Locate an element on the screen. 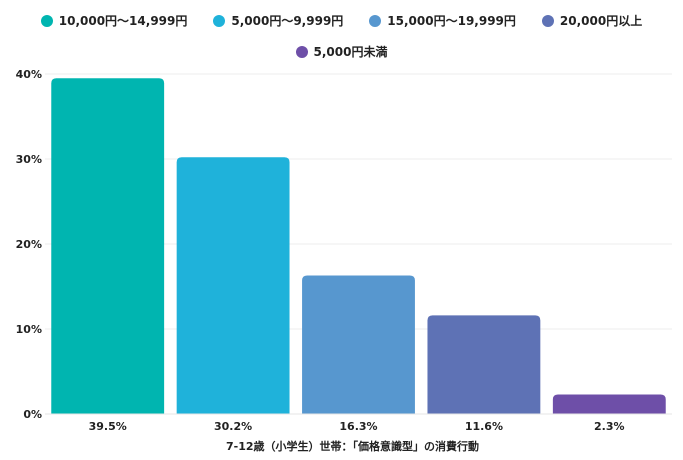 The width and height of the screenshot is (683, 460). legend-item: 20,000円以上 is located at coordinates (592, 20).